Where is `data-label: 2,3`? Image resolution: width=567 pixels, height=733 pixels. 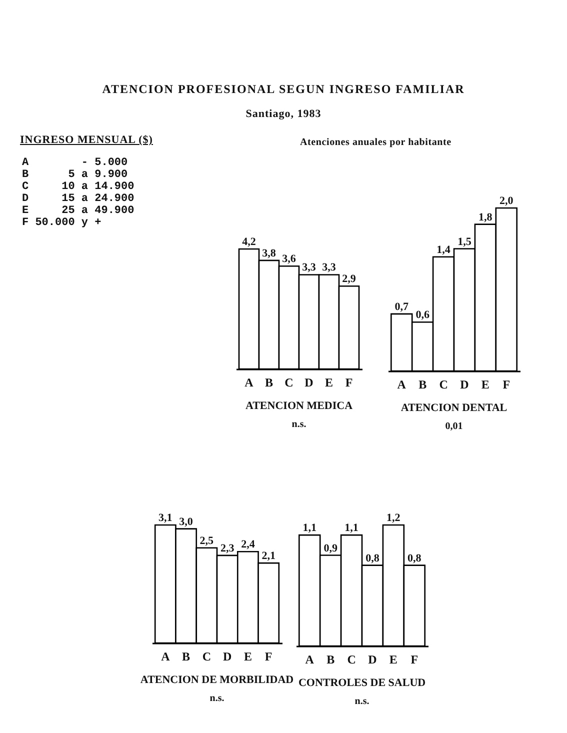
data-label: 2,3 is located at coordinates (227, 548).